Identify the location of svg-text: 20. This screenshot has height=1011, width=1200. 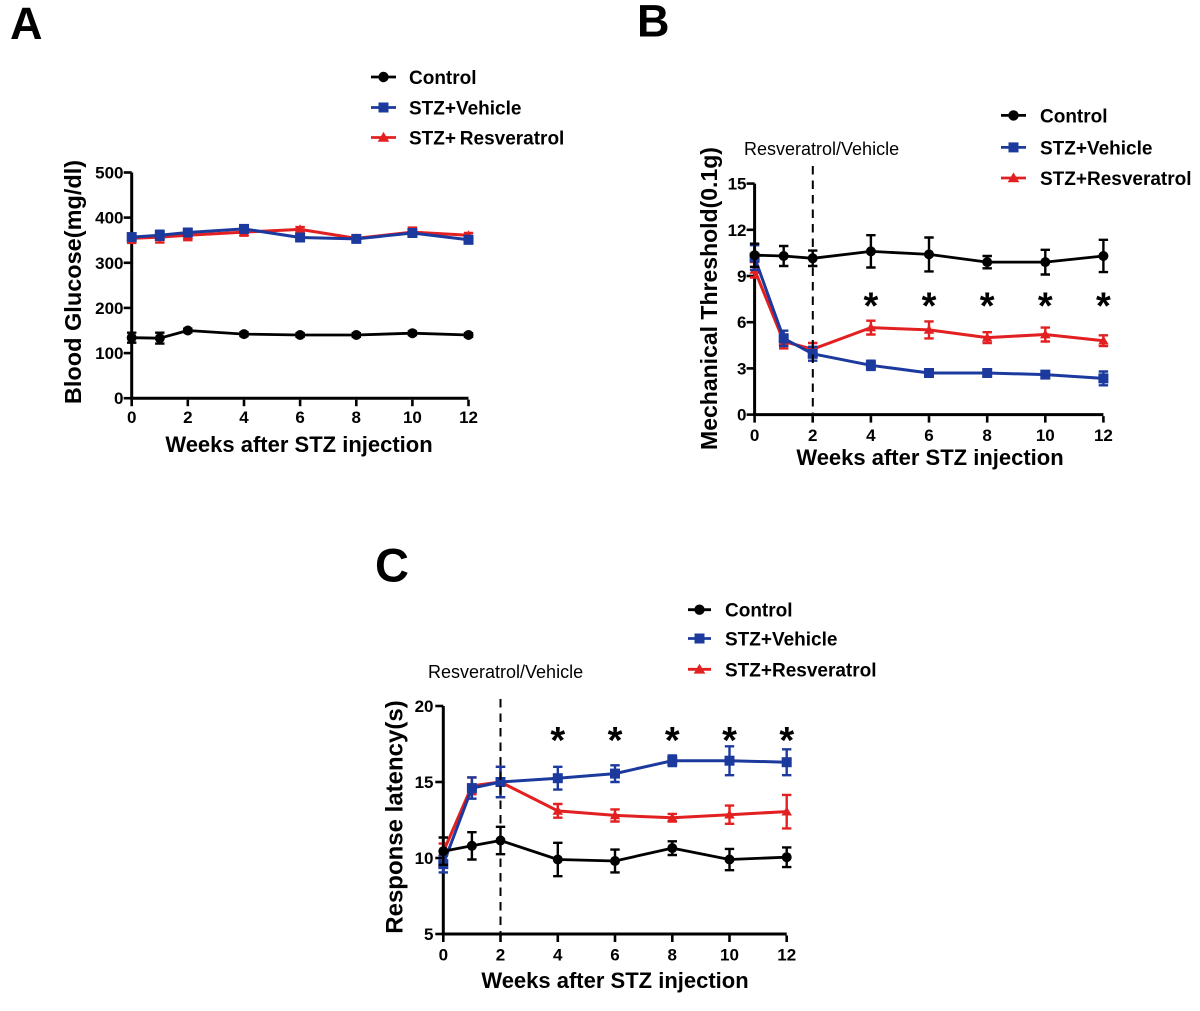
(424, 706).